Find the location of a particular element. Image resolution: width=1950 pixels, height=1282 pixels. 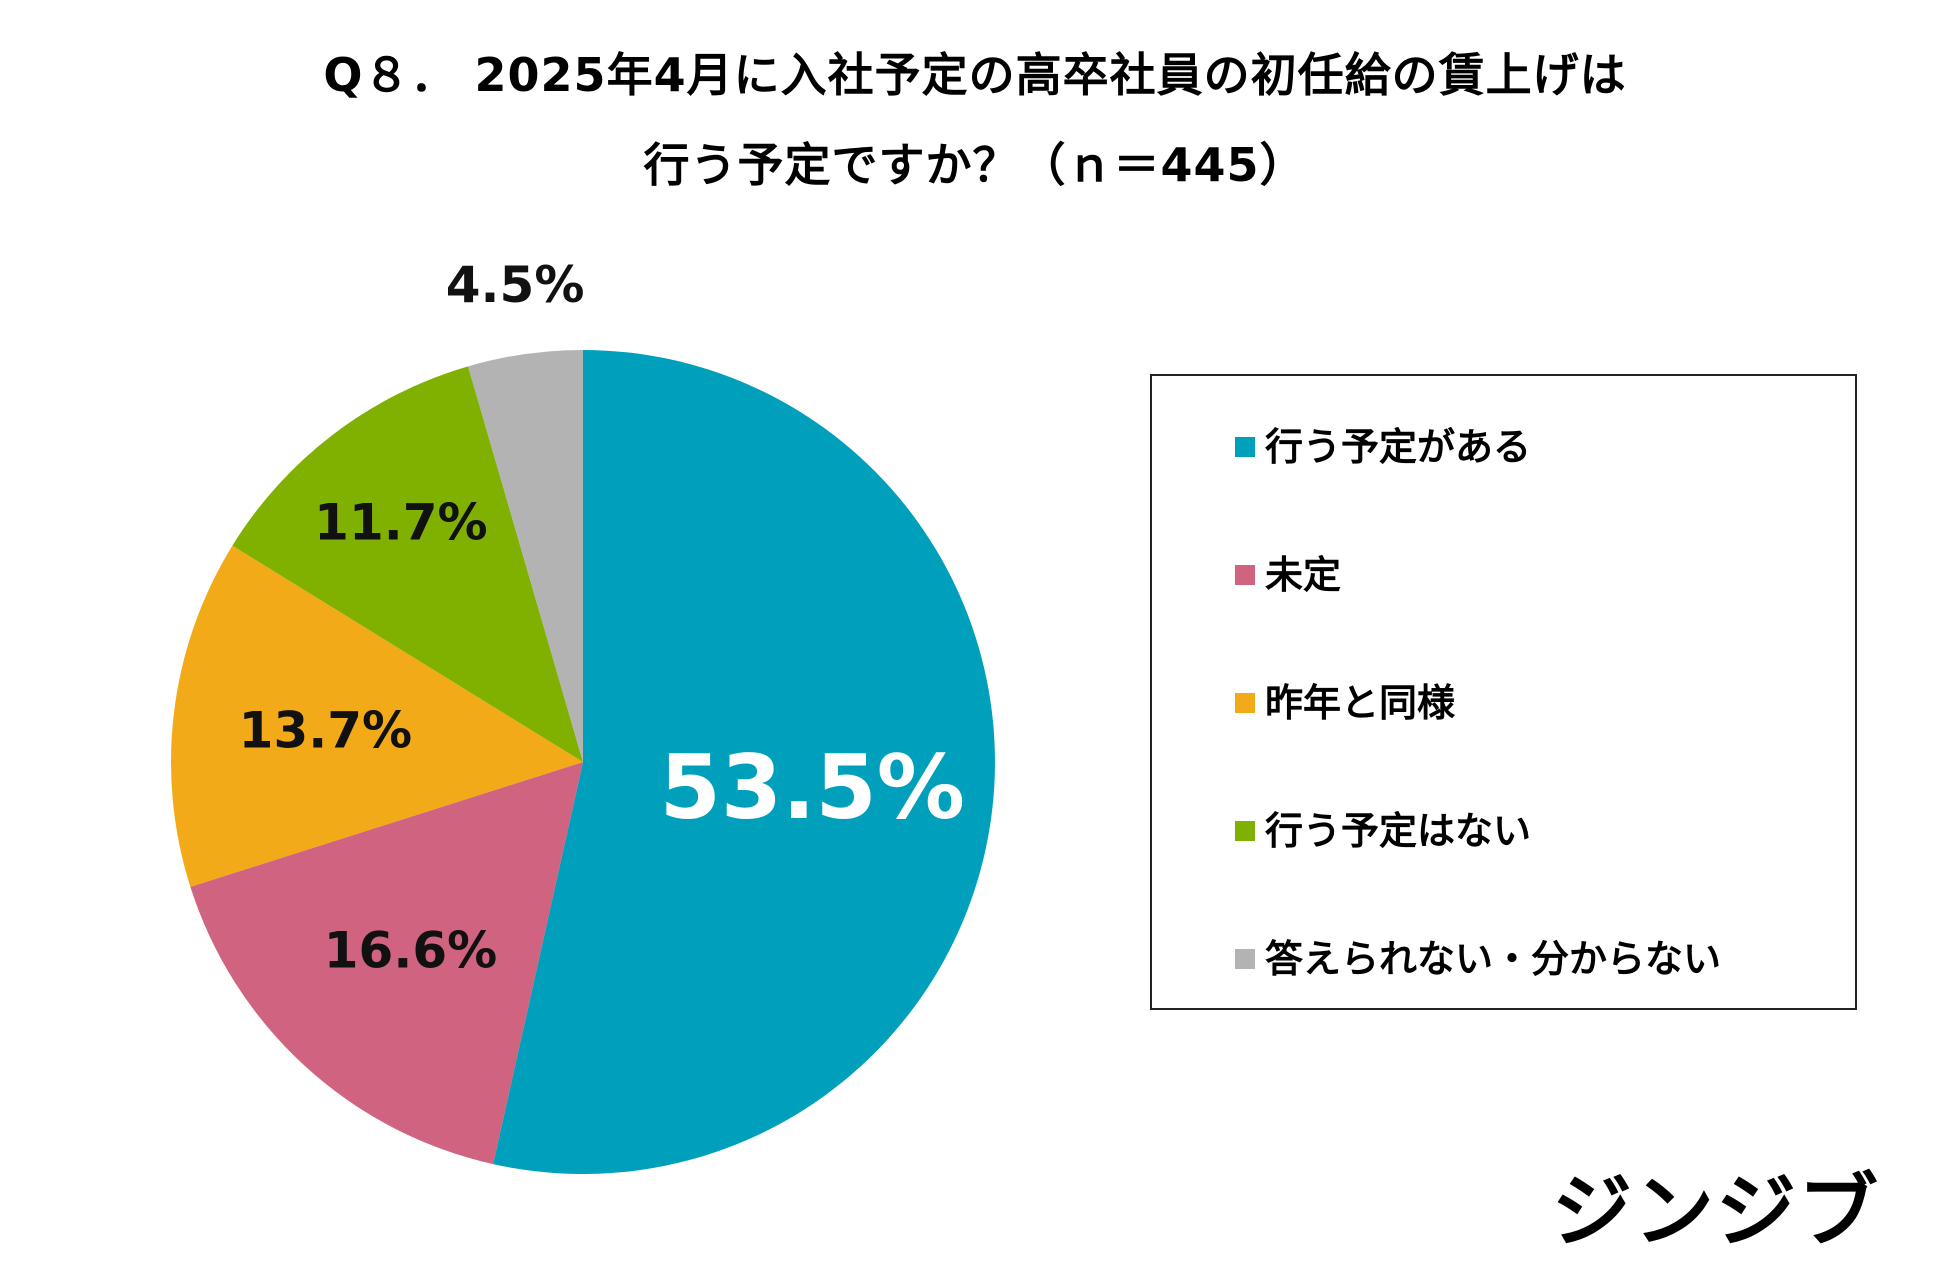

pie-label-3: 11.7% is located at coordinates (400, 523).